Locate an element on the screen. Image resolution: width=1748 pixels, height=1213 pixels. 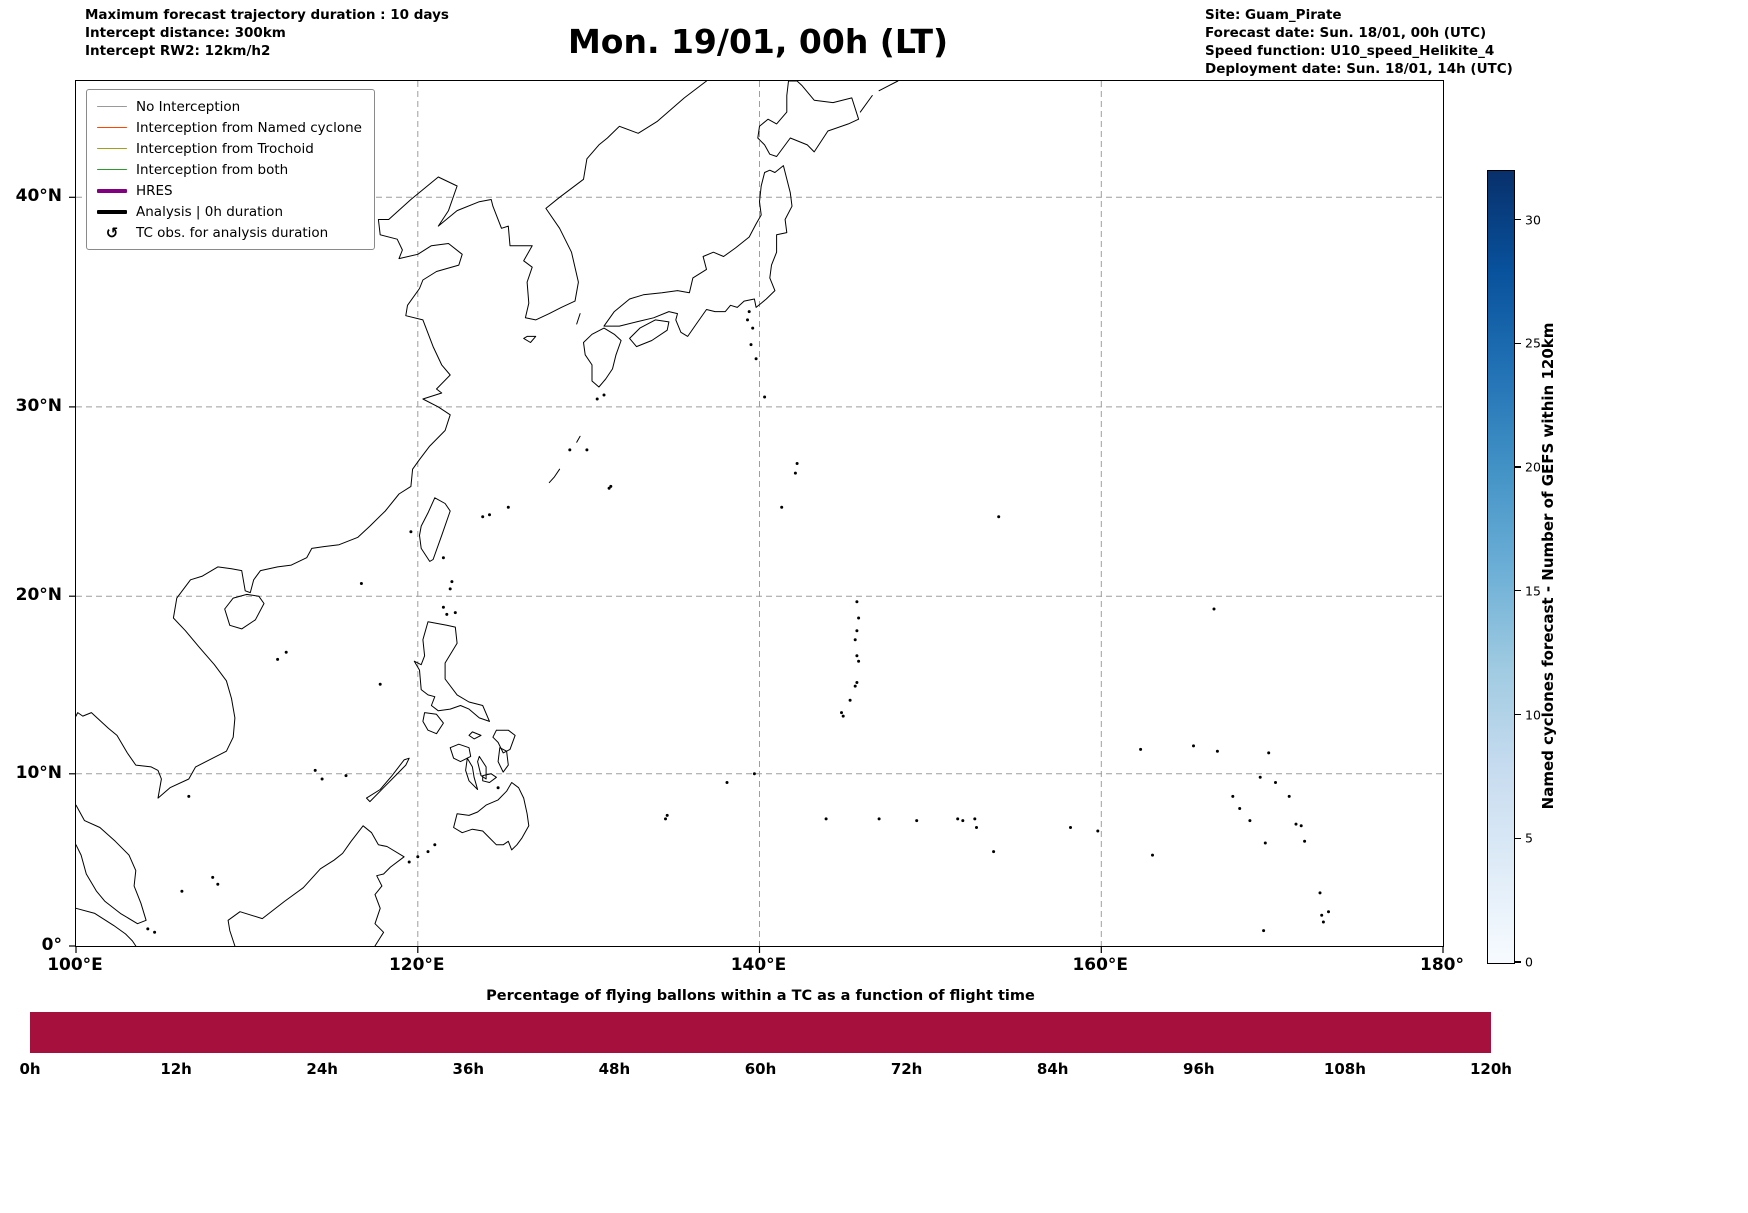
legend-item: HRES is located at coordinates (229, 190).